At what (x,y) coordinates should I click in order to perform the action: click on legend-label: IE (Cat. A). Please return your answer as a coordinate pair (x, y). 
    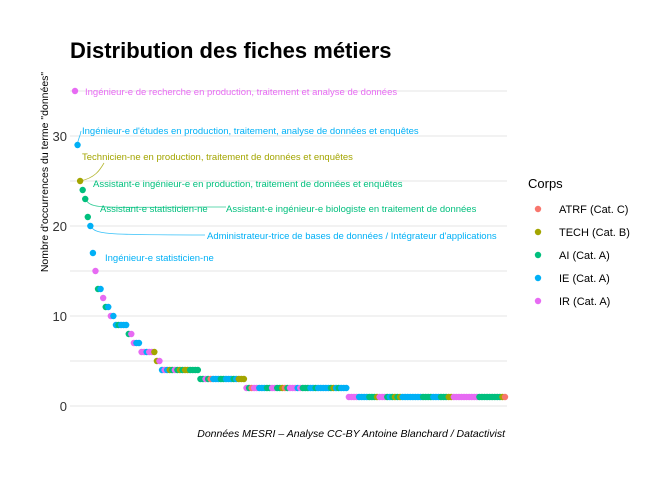
    Looking at the image, I should click on (584, 279).